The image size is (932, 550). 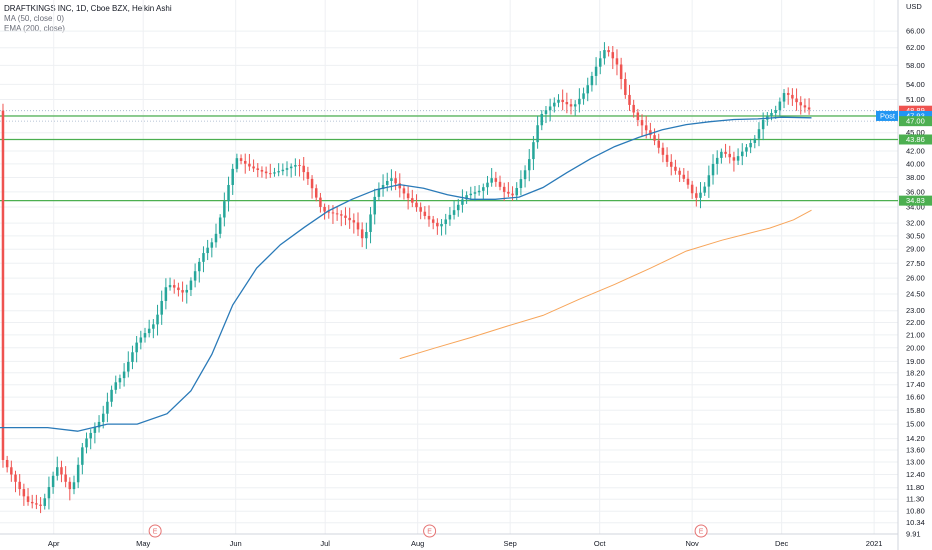 What do you see at coordinates (915, 191) in the screenshot?
I see `y-tick-label: 36.00` at bounding box center [915, 191].